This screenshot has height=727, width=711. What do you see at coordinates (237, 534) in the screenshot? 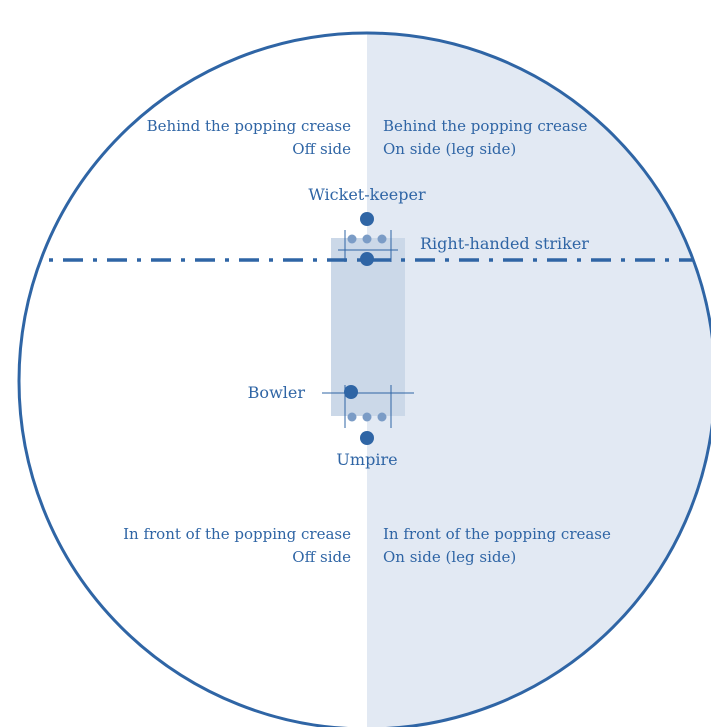
I see `bottom-left-label-line1: In front of the popping crease` at bounding box center [237, 534].